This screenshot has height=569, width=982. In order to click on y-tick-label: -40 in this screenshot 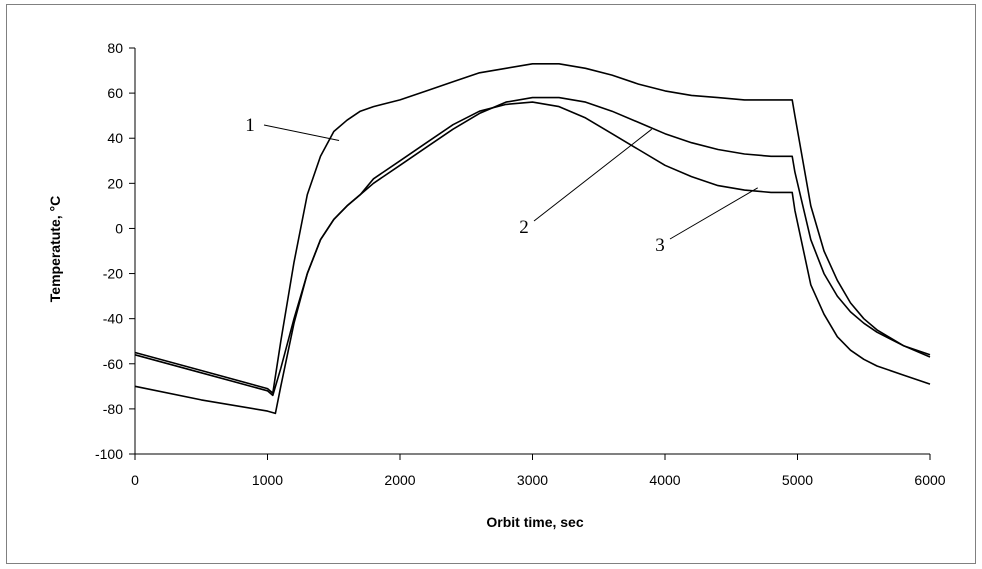, I will do `click(113, 319)`.